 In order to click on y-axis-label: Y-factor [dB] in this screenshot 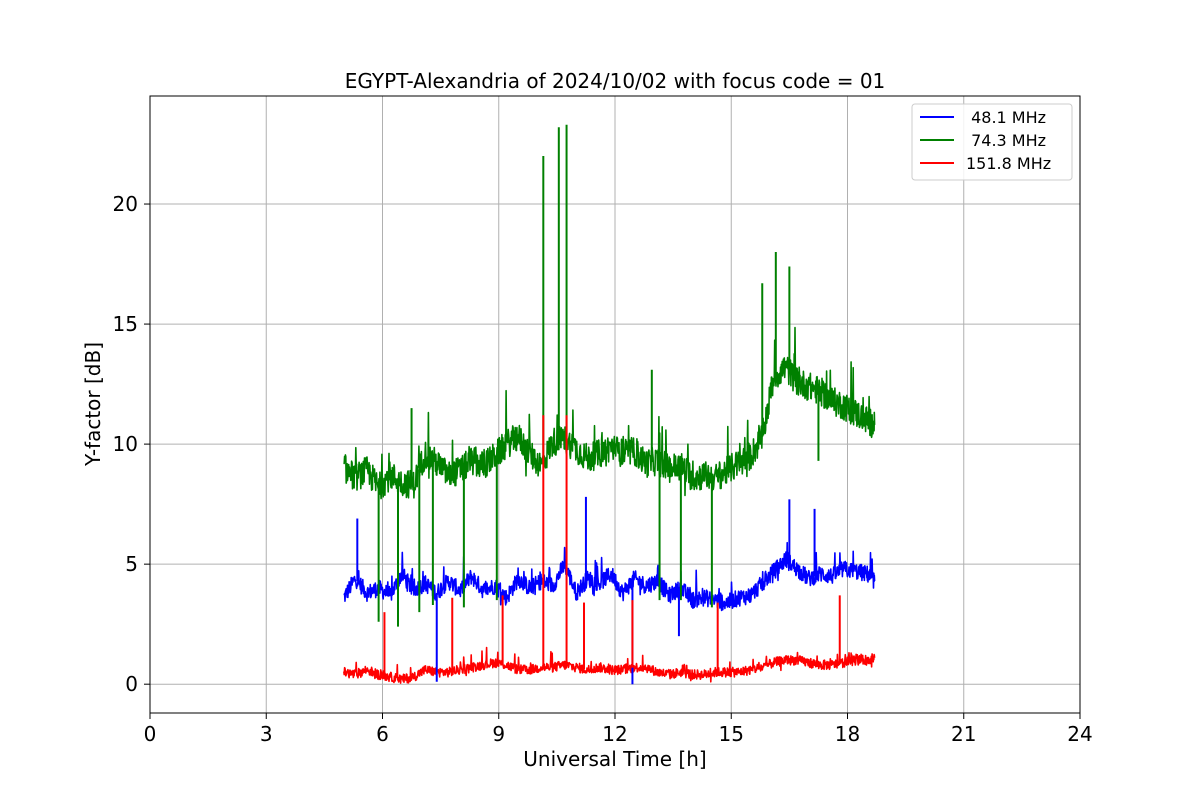, I will do `click(93, 404)`.